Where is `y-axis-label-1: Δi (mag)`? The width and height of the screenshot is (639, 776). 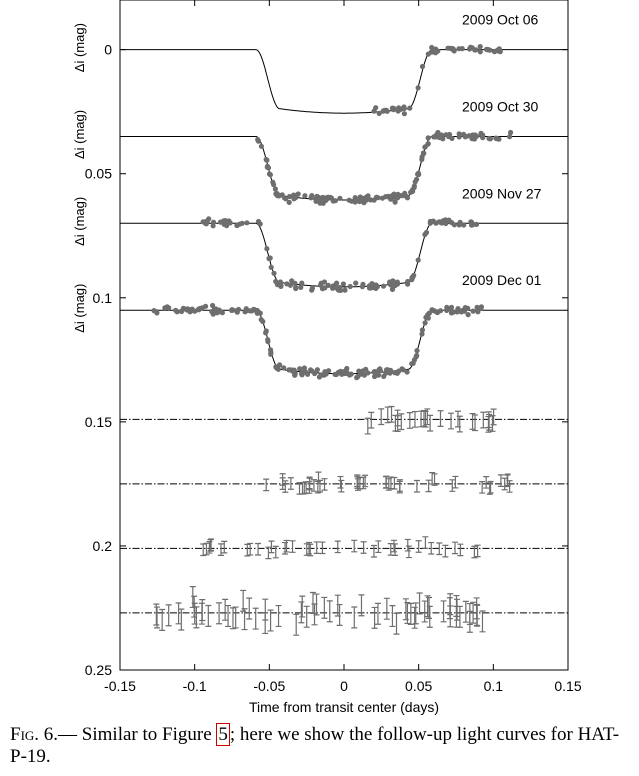 y-axis-label-1: Δi (mag) is located at coordinates (79, 134).